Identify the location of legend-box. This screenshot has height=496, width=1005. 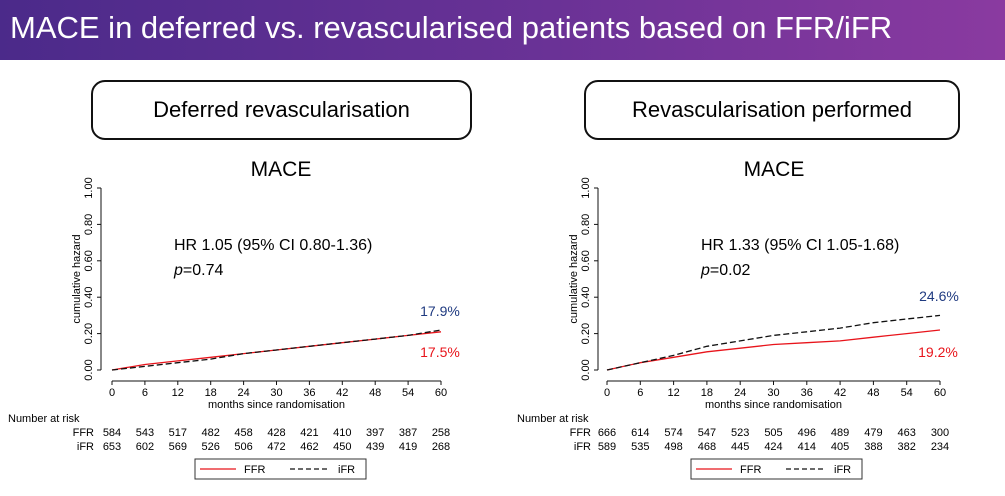
(280, 469).